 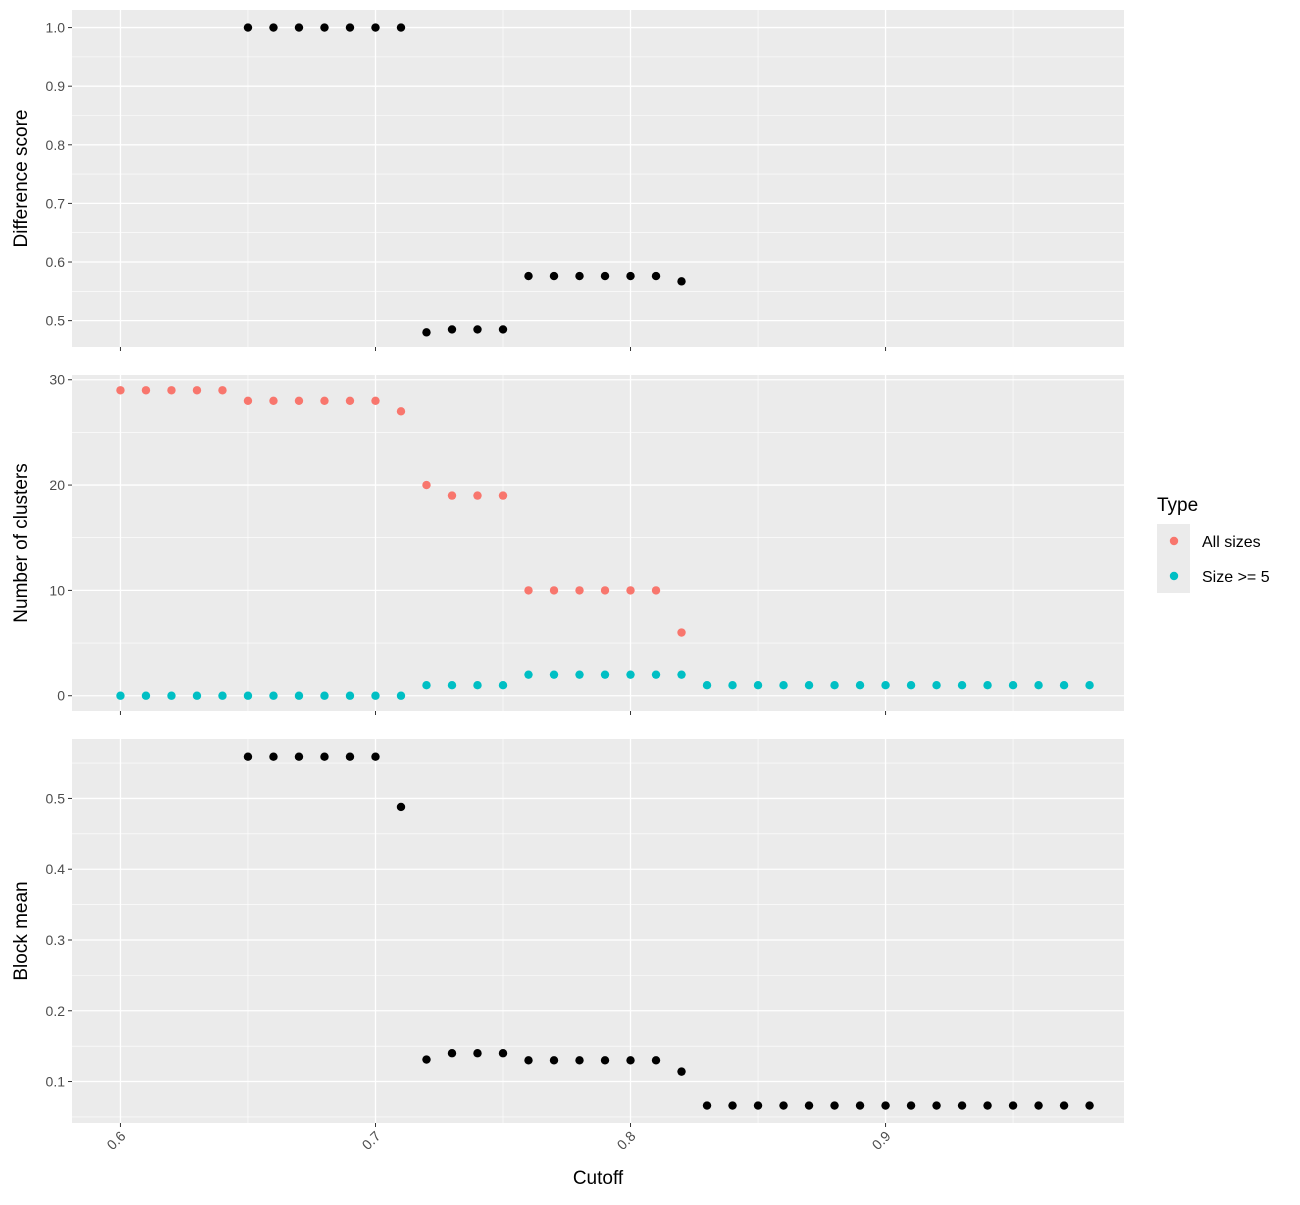 I want to click on y-tick-label: 0.4, so click(x=56, y=869).